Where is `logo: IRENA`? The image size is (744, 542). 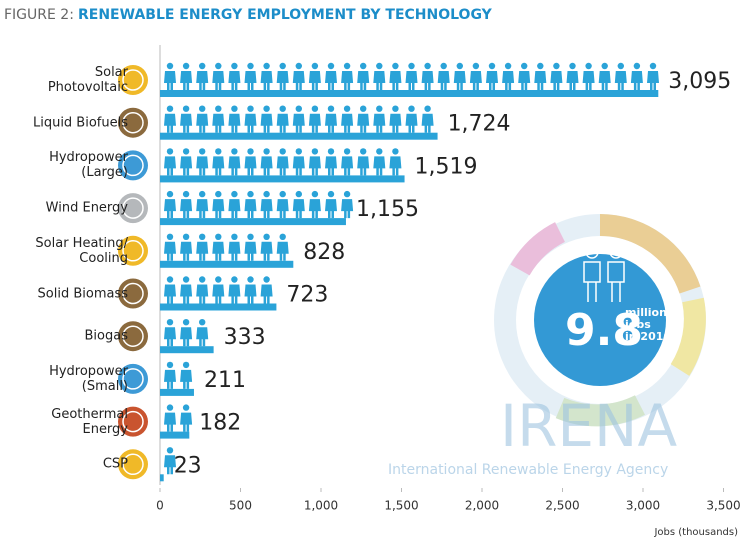
logo: IRENA is located at coordinates (588, 426).